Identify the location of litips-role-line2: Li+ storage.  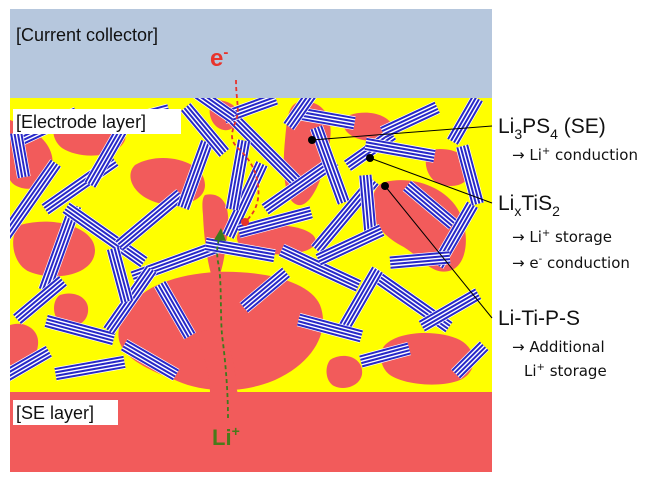
(565, 371).